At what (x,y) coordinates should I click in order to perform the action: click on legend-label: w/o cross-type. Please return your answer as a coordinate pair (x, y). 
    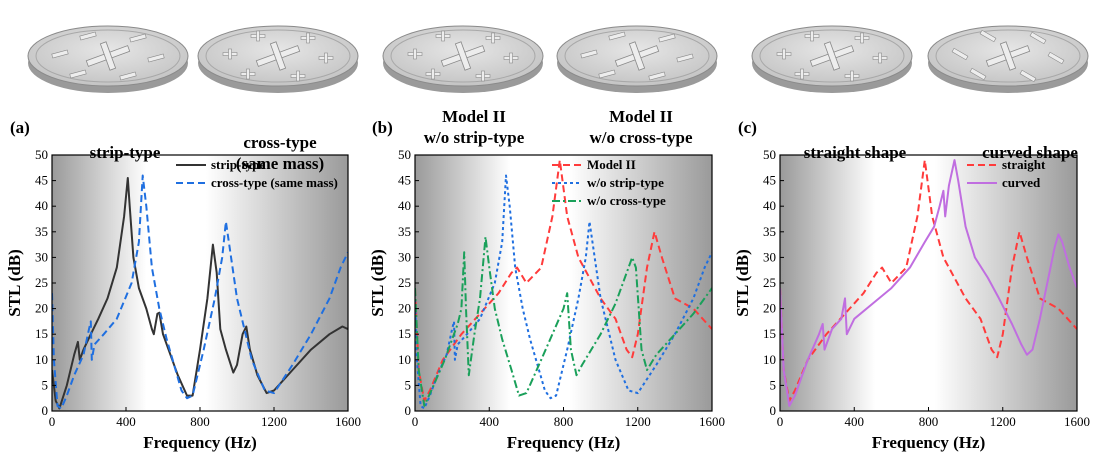
    Looking at the image, I should click on (626, 200).